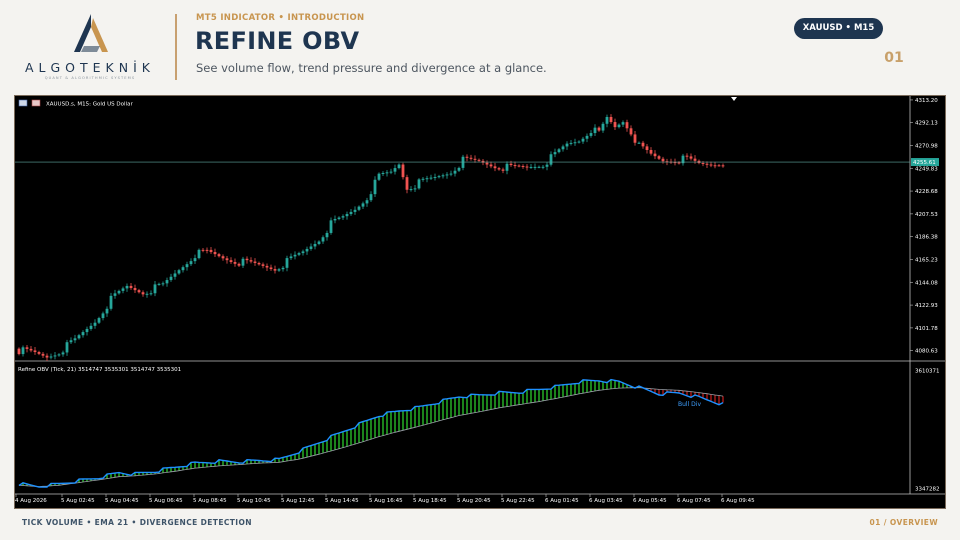 This screenshot has width=960, height=540. I want to click on time-axis-label: 6 Aug 03:45, so click(606, 501).